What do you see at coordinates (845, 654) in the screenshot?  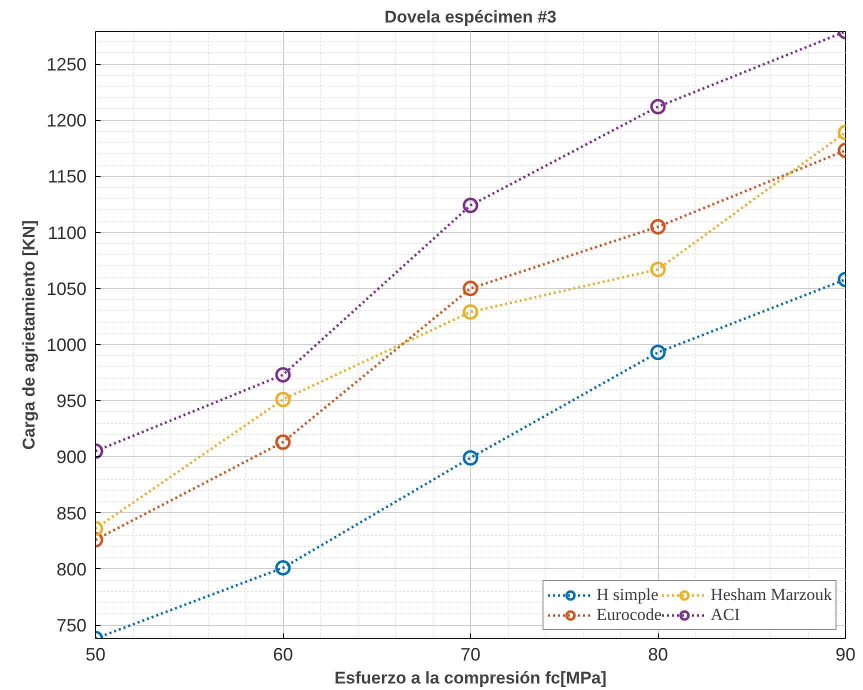 I see `x-tick-label: 90` at bounding box center [845, 654].